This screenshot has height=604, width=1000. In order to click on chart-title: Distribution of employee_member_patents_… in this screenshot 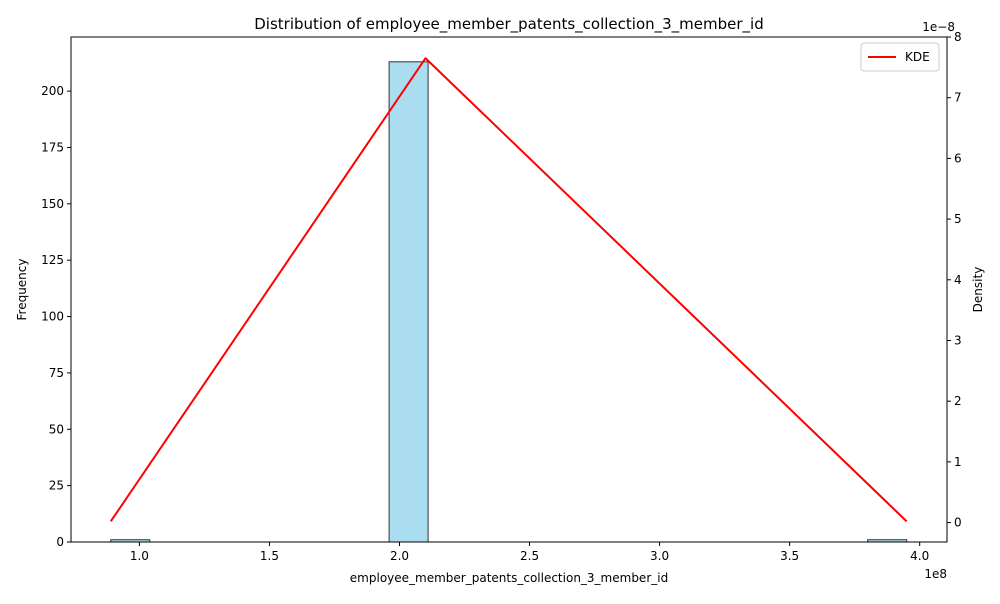, I will do `click(509, 24)`.